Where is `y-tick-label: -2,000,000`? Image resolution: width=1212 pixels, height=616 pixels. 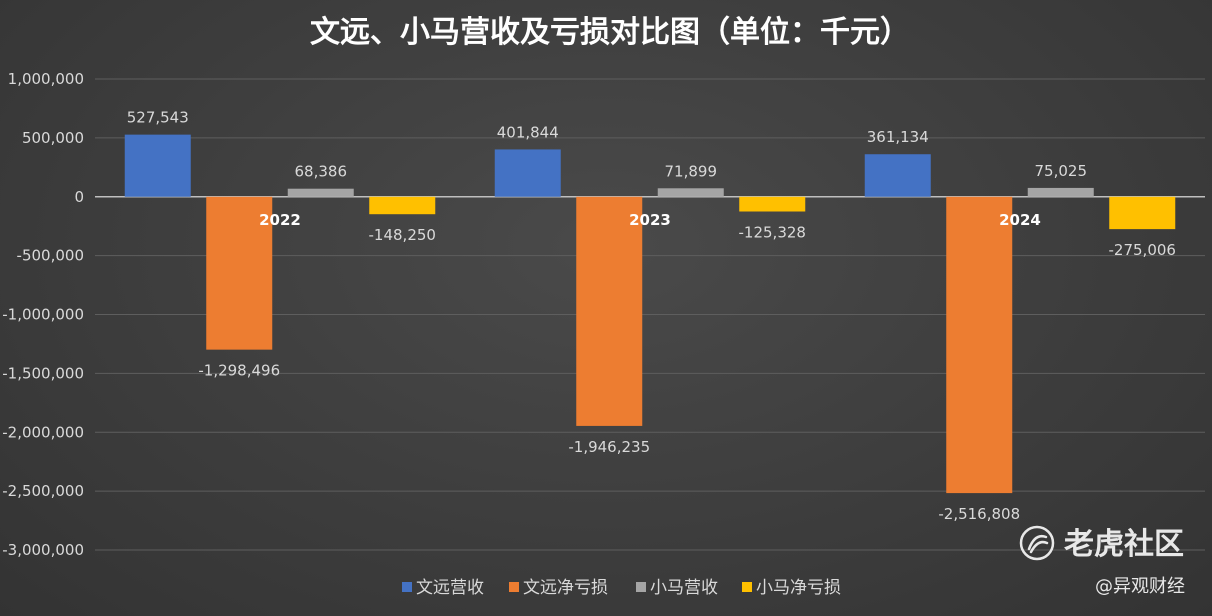 y-tick-label: -2,000,000 is located at coordinates (43, 432).